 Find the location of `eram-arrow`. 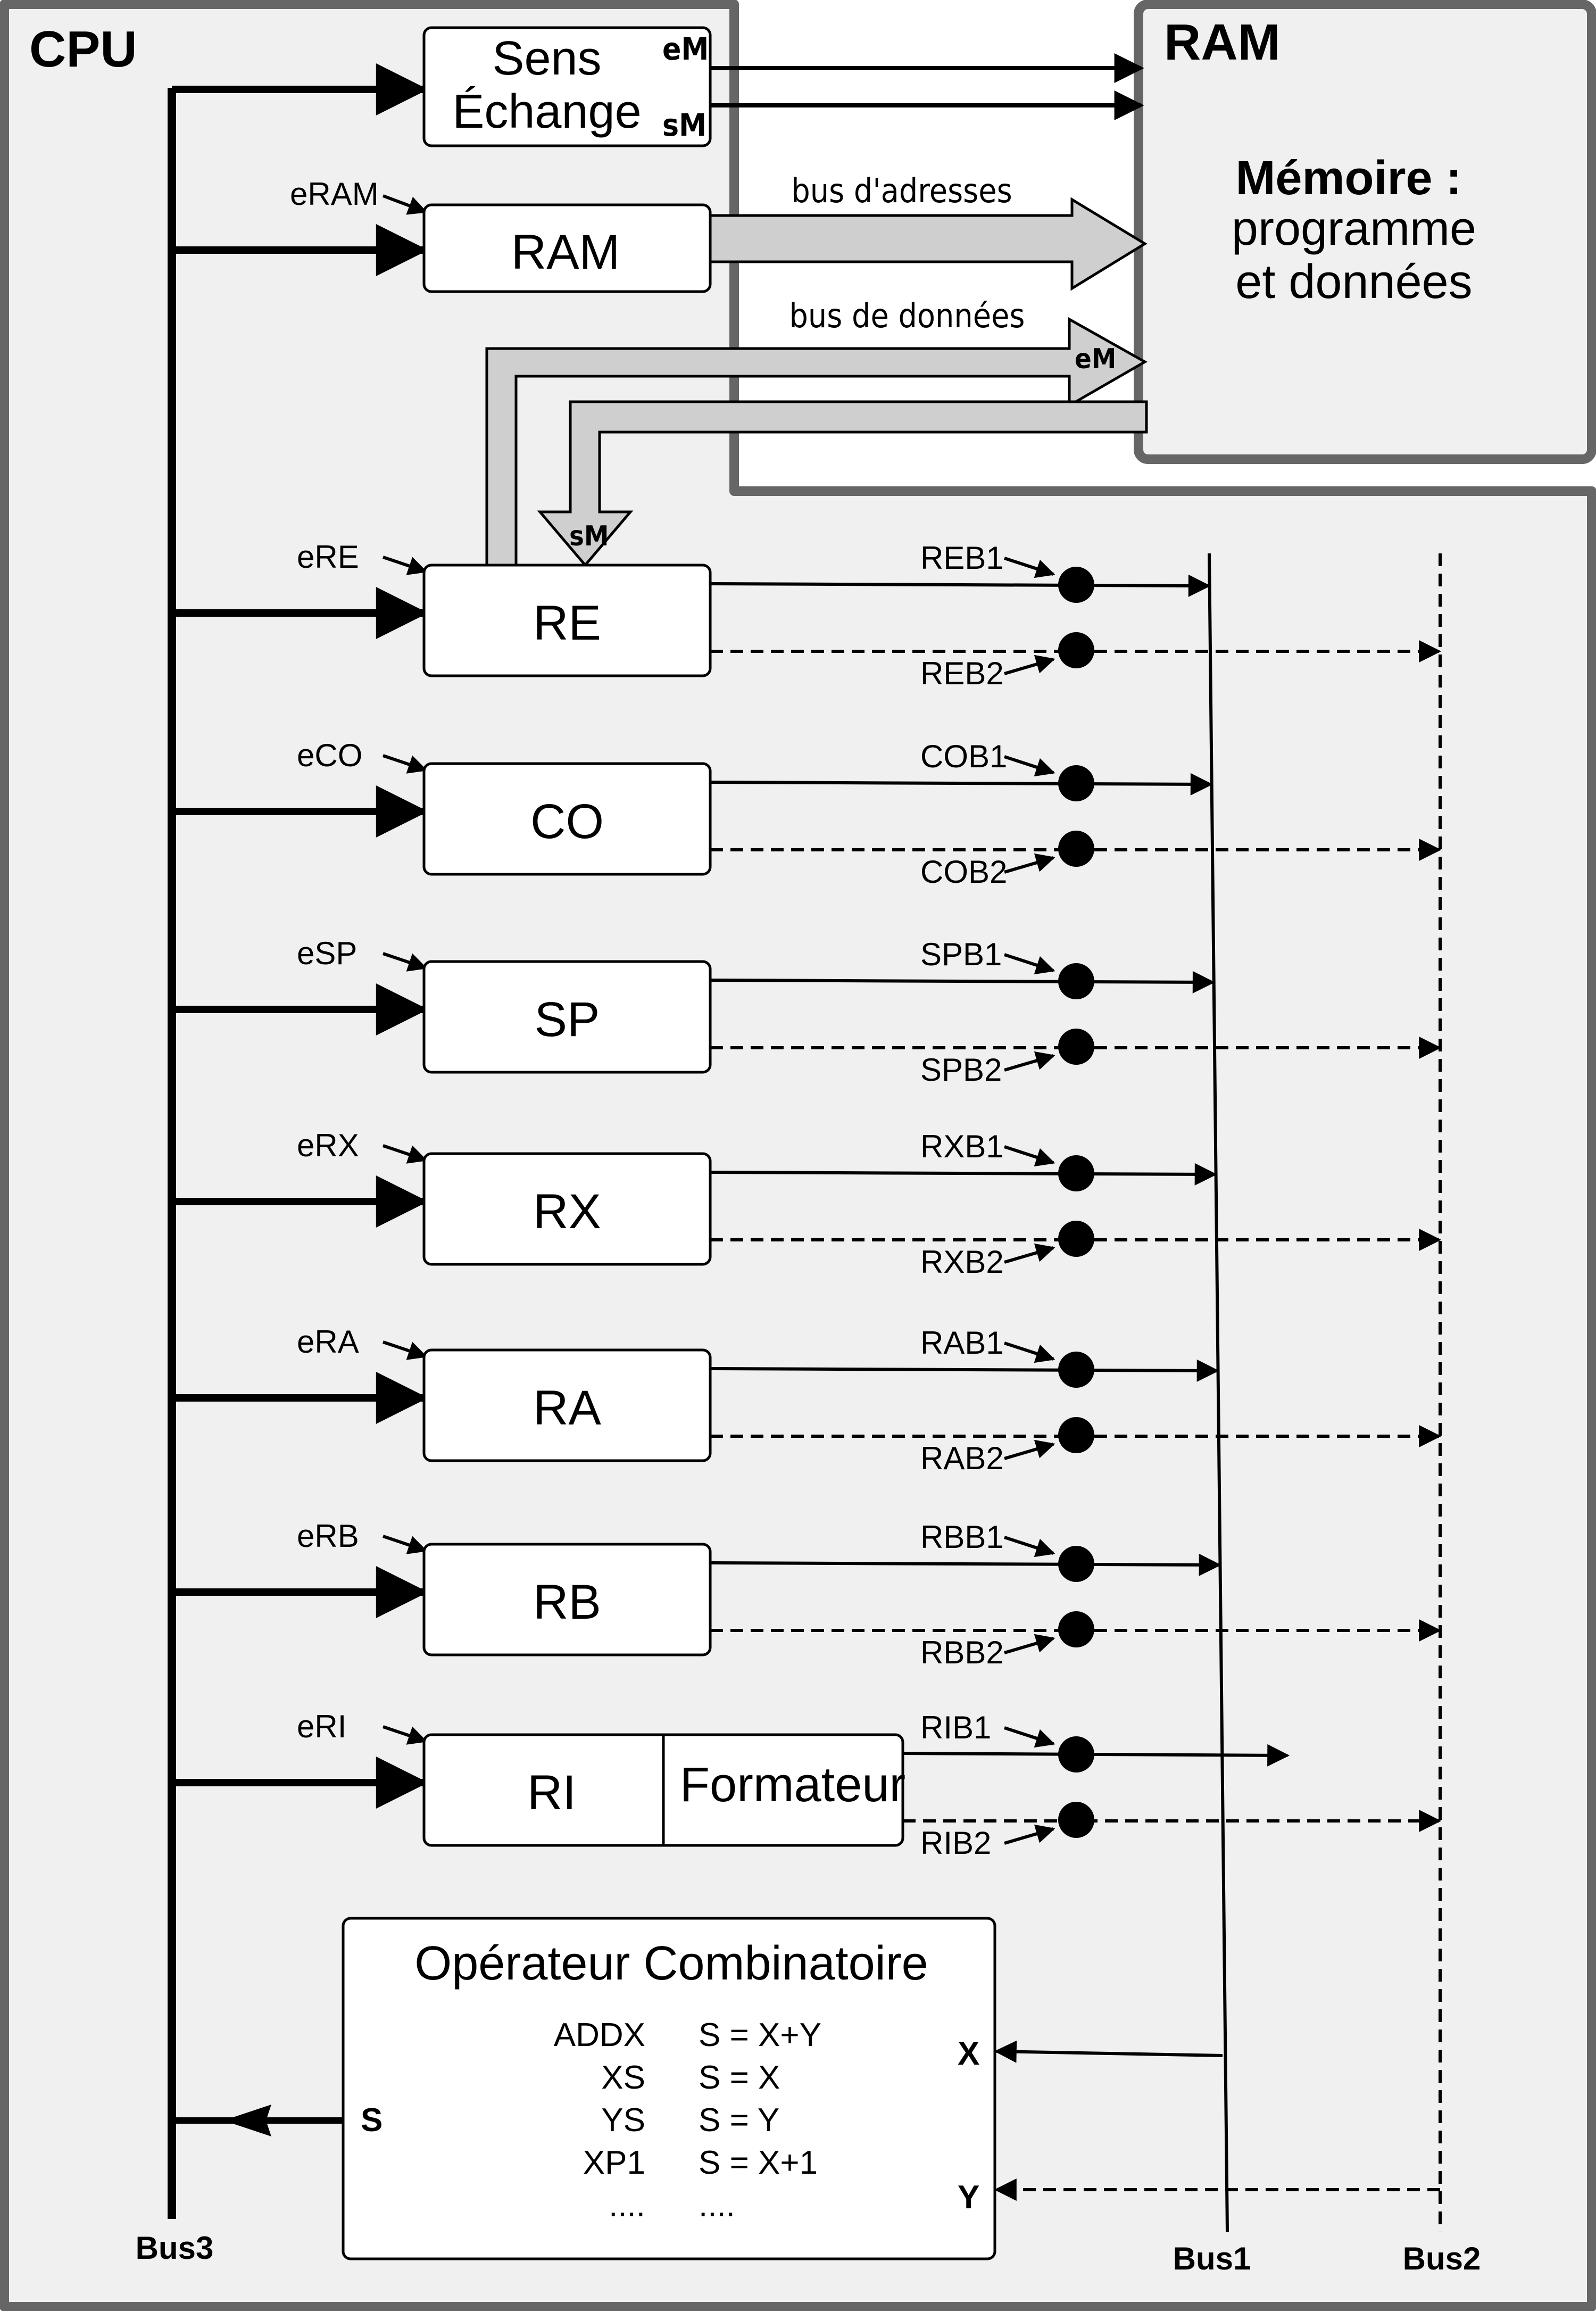

eram-arrow is located at coordinates (405, 205).